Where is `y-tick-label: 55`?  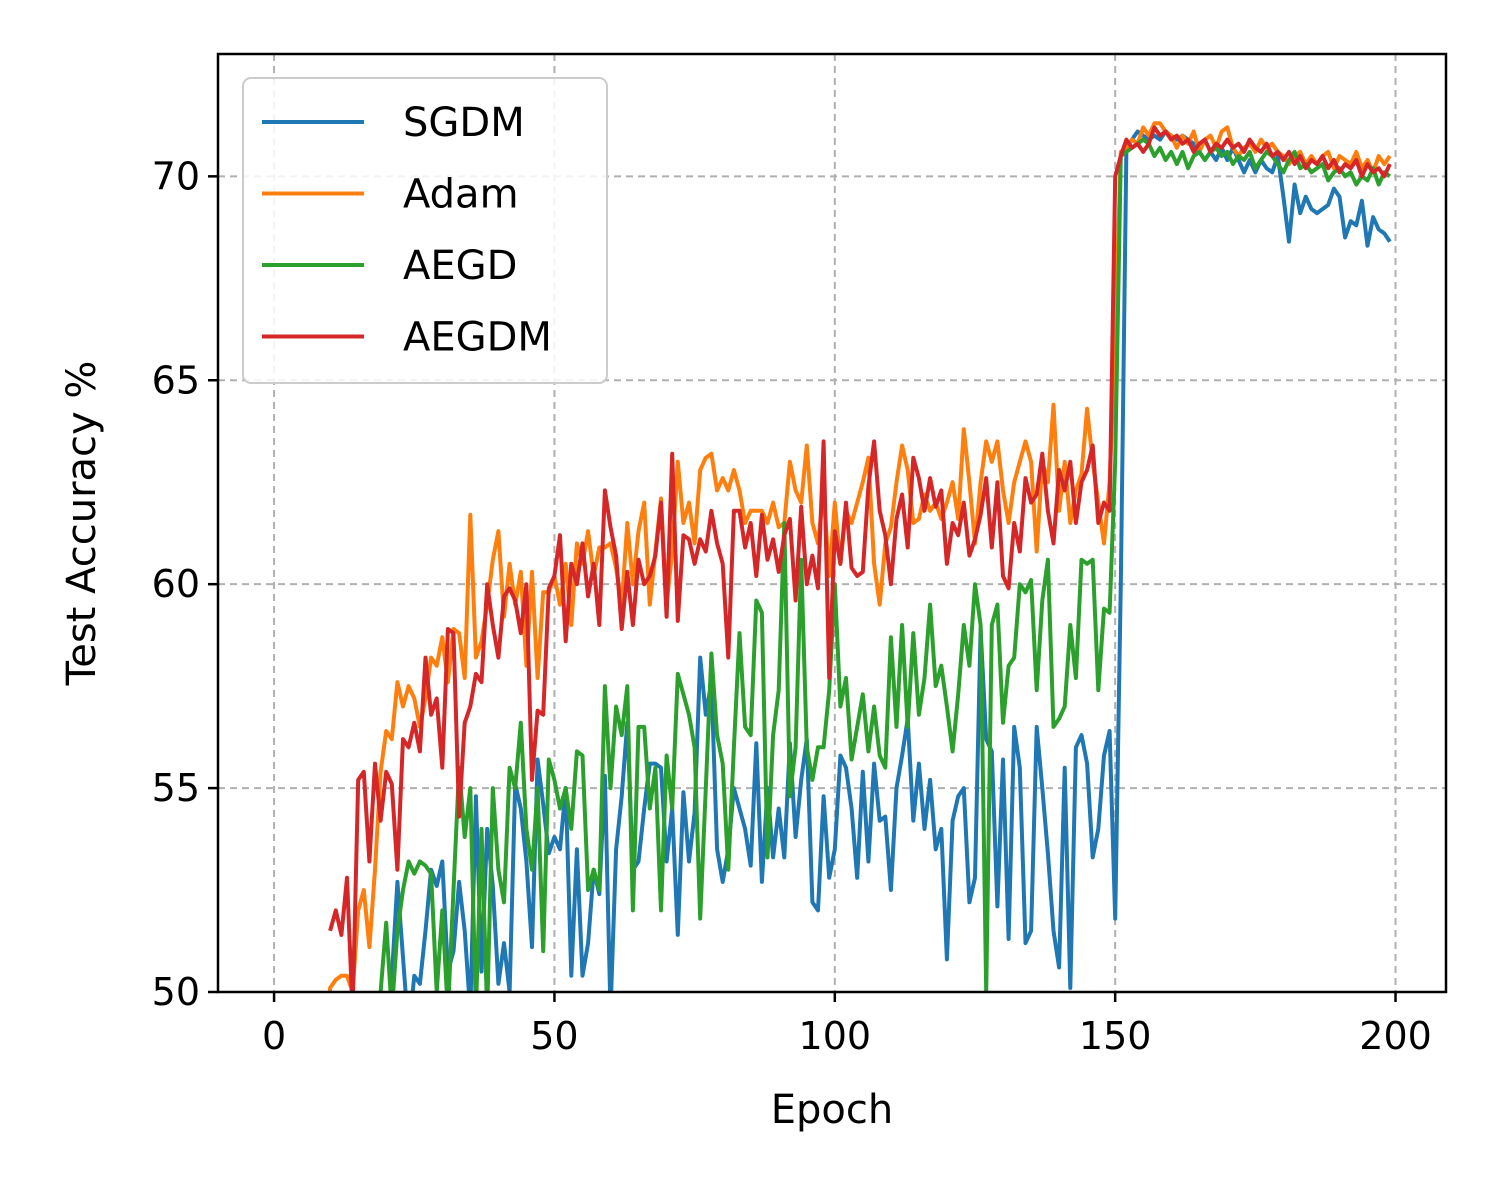
y-tick-label: 55 is located at coordinates (176, 788).